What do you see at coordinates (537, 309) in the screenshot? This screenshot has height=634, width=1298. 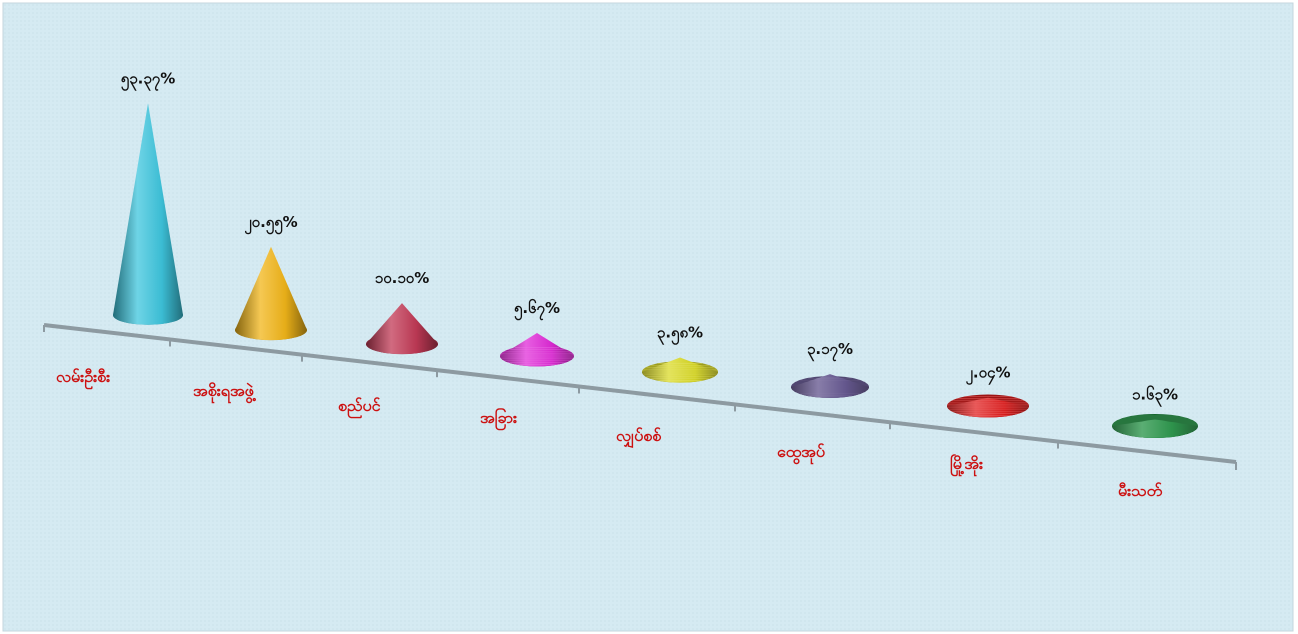 I see `value-label: ၅.၆၇%` at bounding box center [537, 309].